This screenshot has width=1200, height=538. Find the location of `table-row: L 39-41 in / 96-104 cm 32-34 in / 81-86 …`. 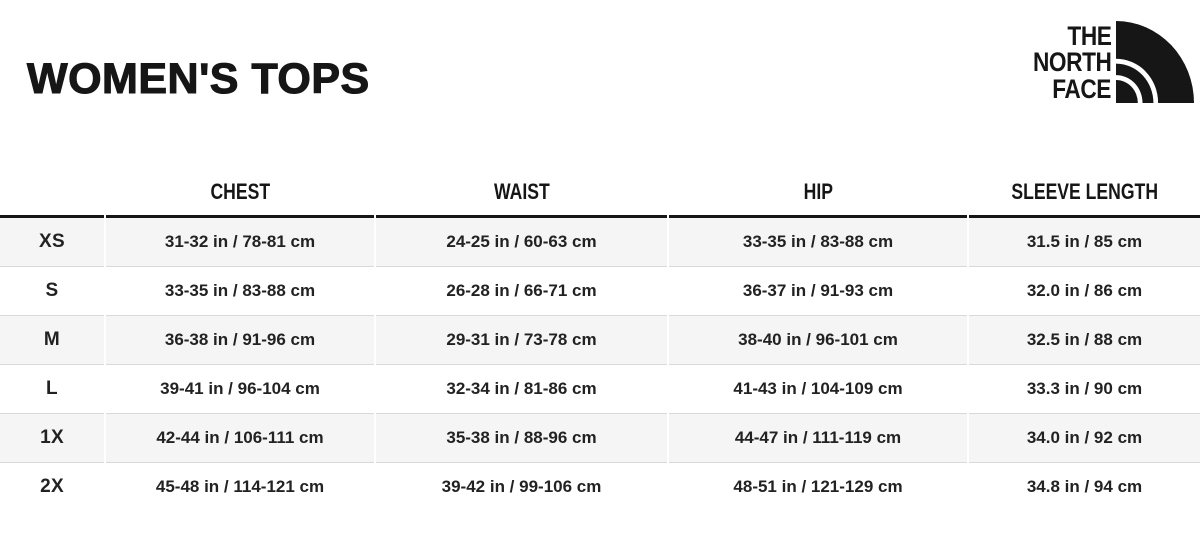

table-row: L 39-41 in / 96-104 cm 32-34 in / 81-86 … is located at coordinates (600, 389).